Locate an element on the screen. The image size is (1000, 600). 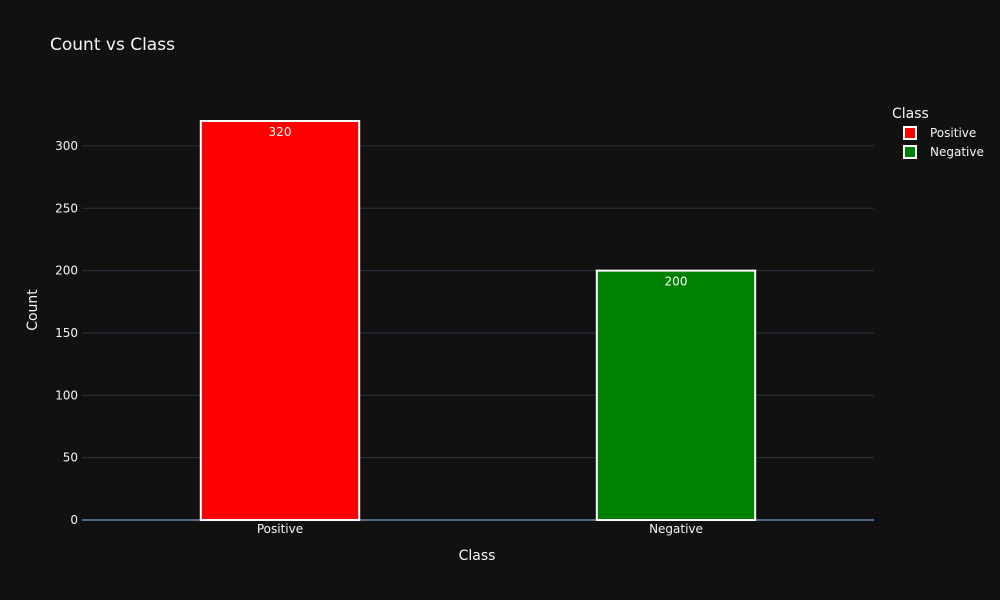
y-tick-label: 50 is located at coordinates (70, 458).